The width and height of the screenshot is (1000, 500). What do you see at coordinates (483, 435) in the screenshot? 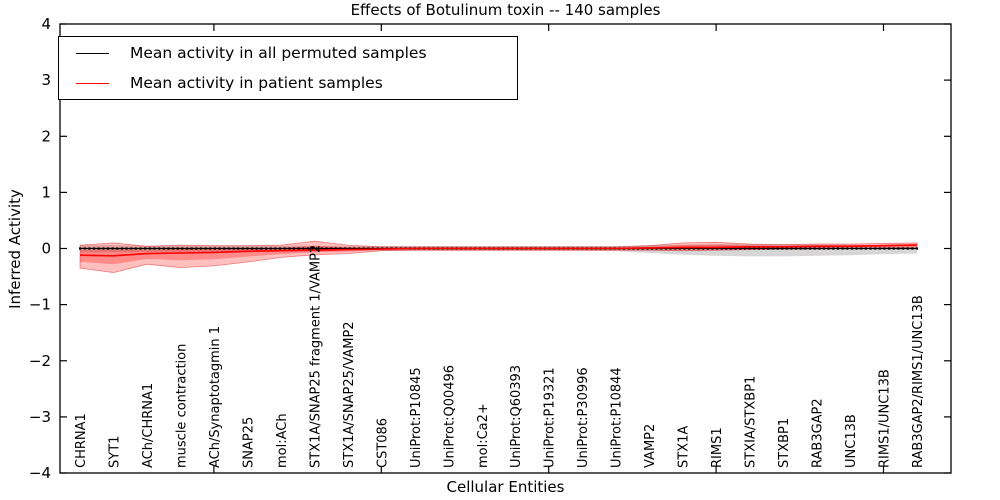
I see `x-category-label: mol:Ca2+` at bounding box center [483, 435].